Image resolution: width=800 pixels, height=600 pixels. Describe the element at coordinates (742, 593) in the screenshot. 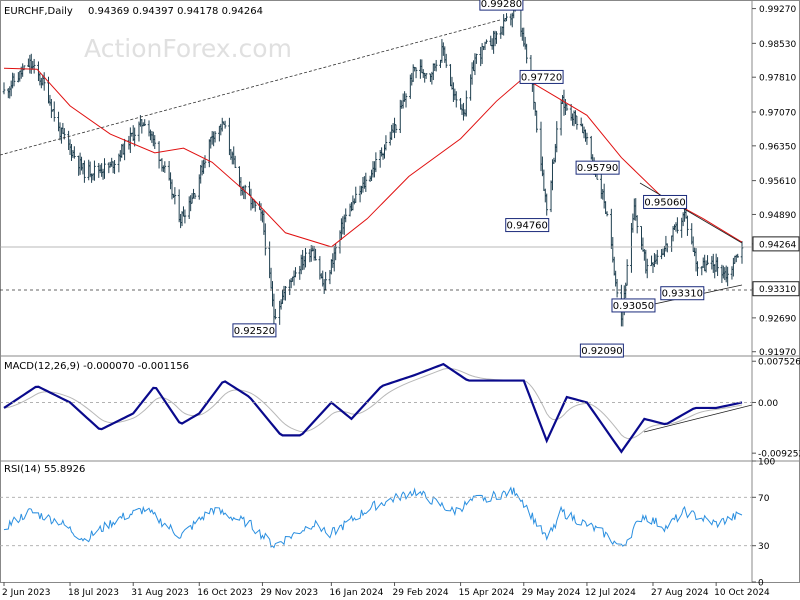

I see `time-axis-label: 10 Oct 2024` at that location.